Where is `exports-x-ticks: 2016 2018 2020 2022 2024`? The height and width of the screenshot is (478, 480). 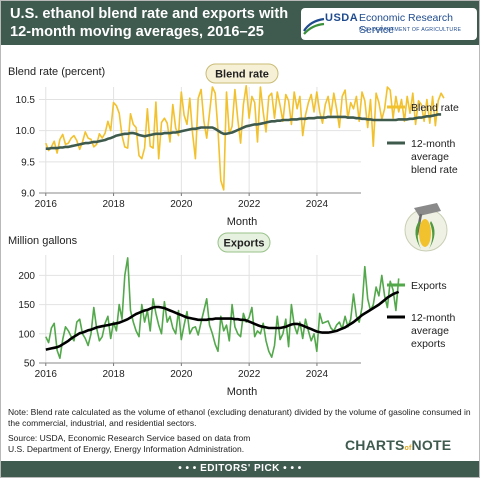 exports-x-ticks: 2016 2018 2020 2022 2024 is located at coordinates (182, 374).